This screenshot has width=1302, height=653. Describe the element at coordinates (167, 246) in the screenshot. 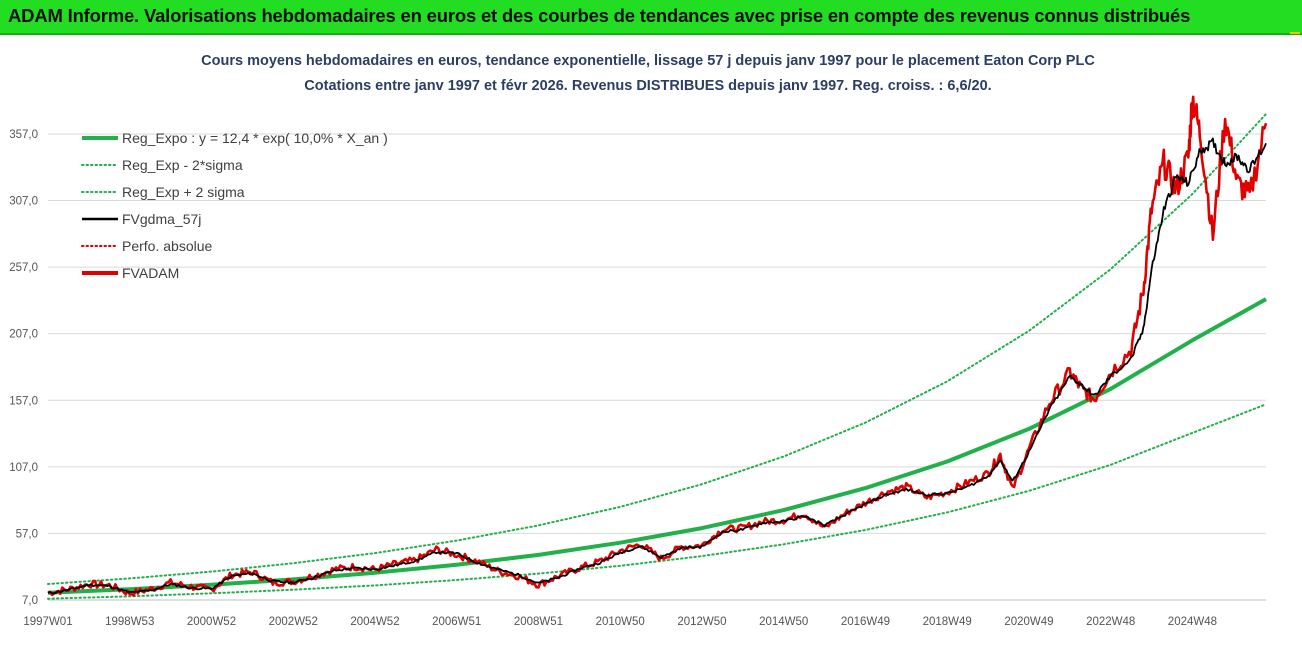

I see `legend-label: Perfo. absolue` at that location.